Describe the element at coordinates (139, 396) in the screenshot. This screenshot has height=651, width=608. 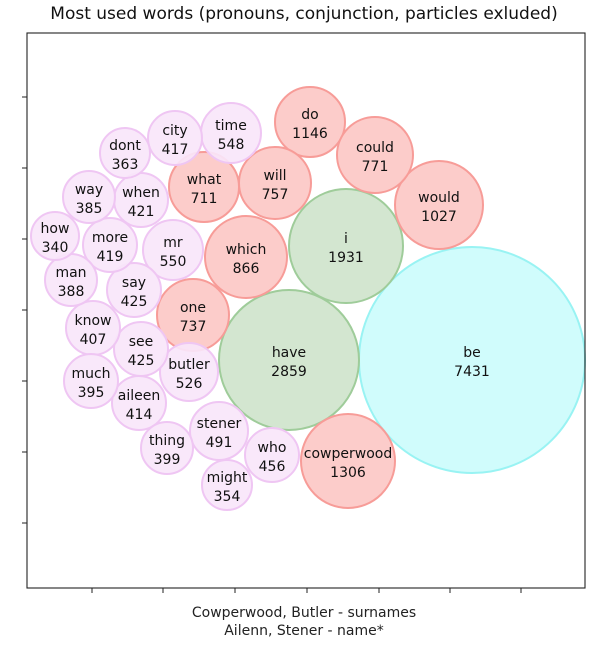
I see `bubble-word: aileen` at that location.